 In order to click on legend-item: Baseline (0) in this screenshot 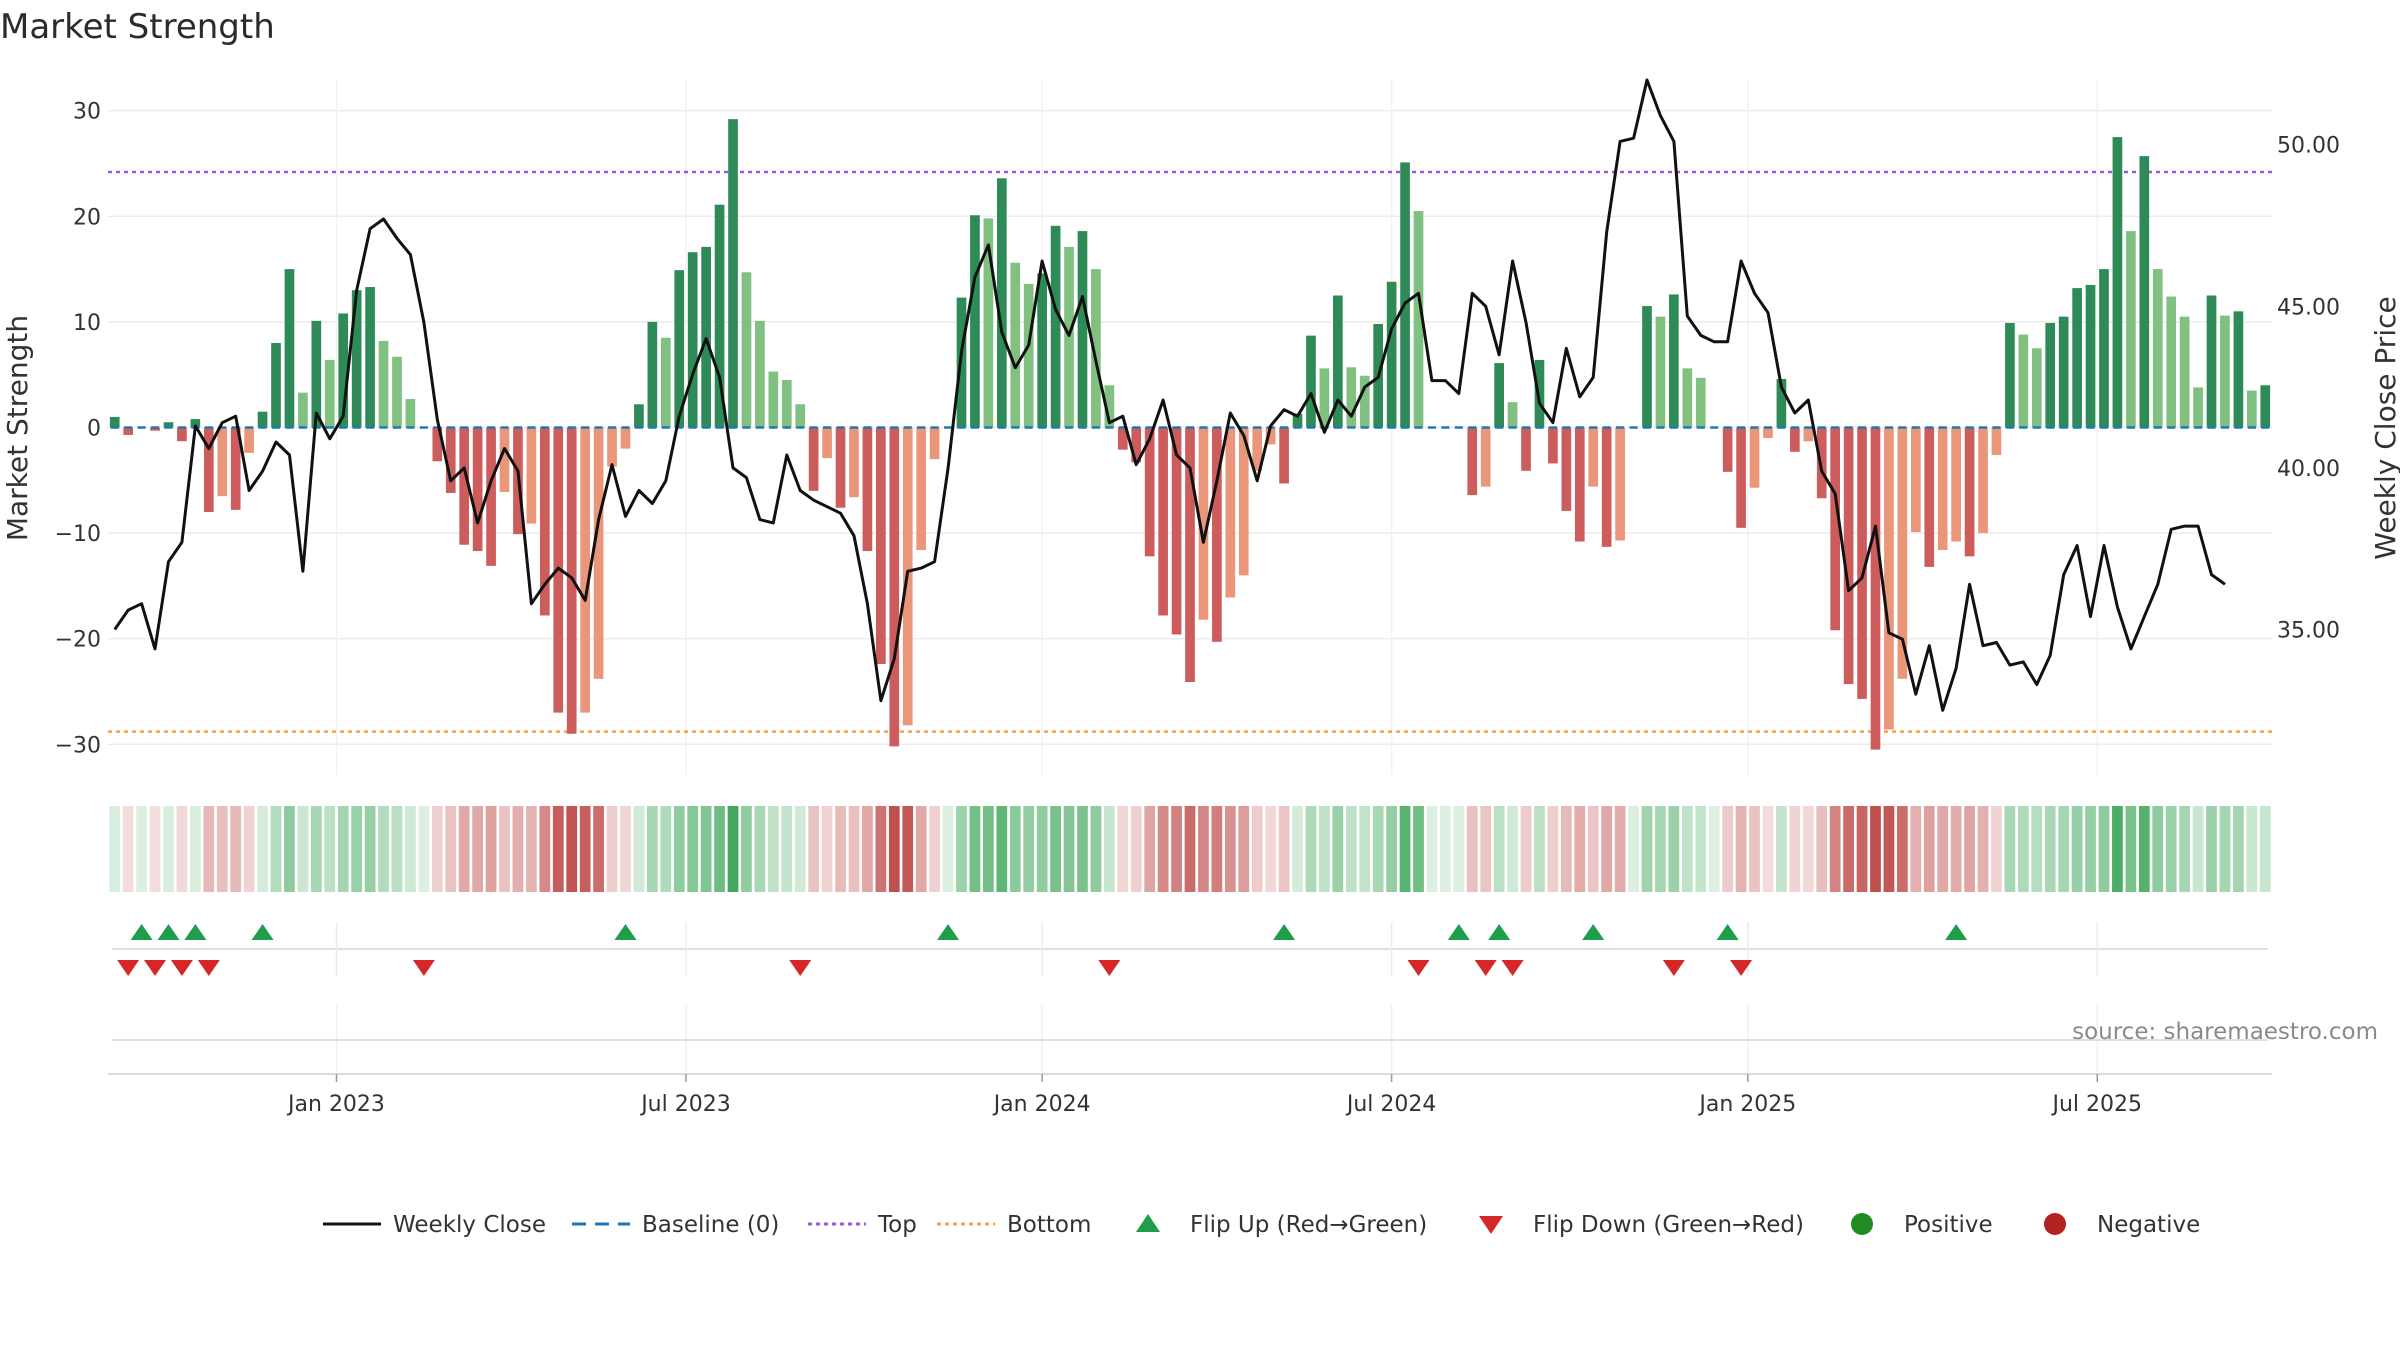, I will do `click(675, 1225)`.